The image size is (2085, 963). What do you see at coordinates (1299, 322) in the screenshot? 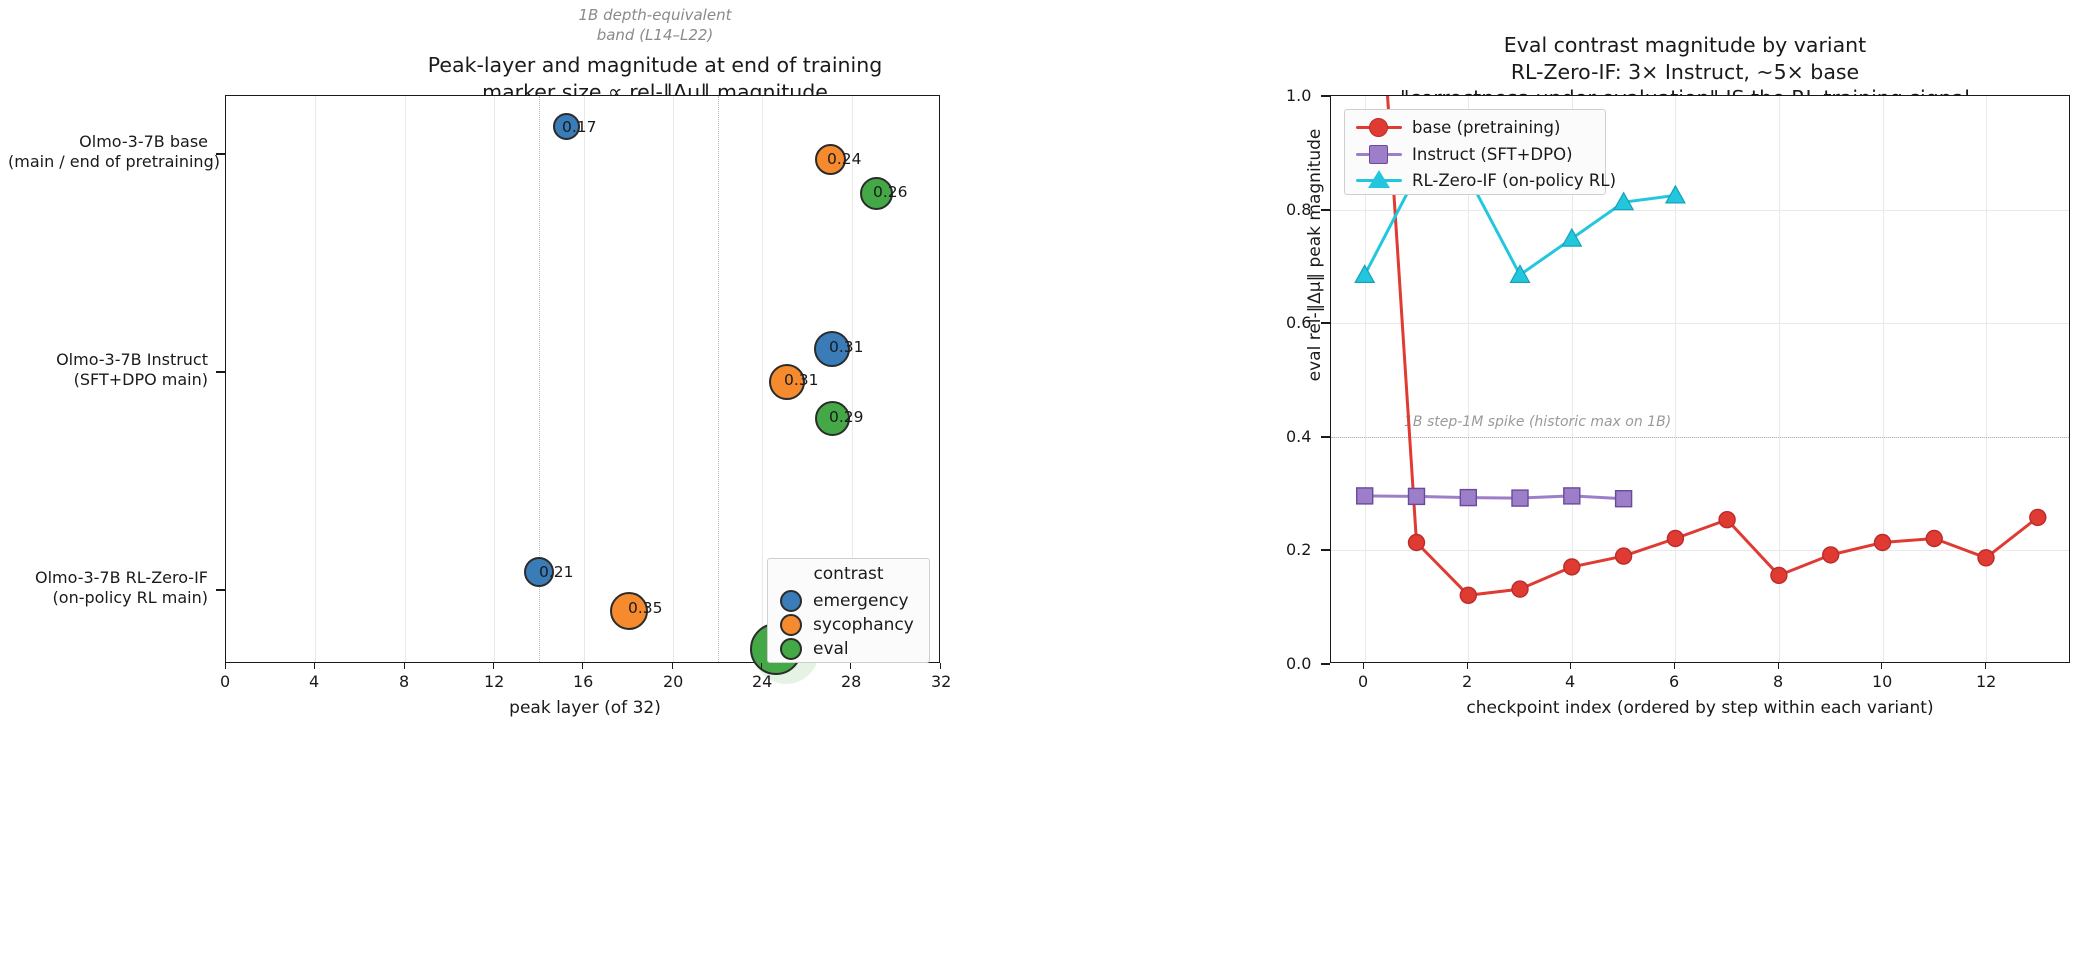
I see `ytick-label-06: 0.6` at bounding box center [1299, 322].